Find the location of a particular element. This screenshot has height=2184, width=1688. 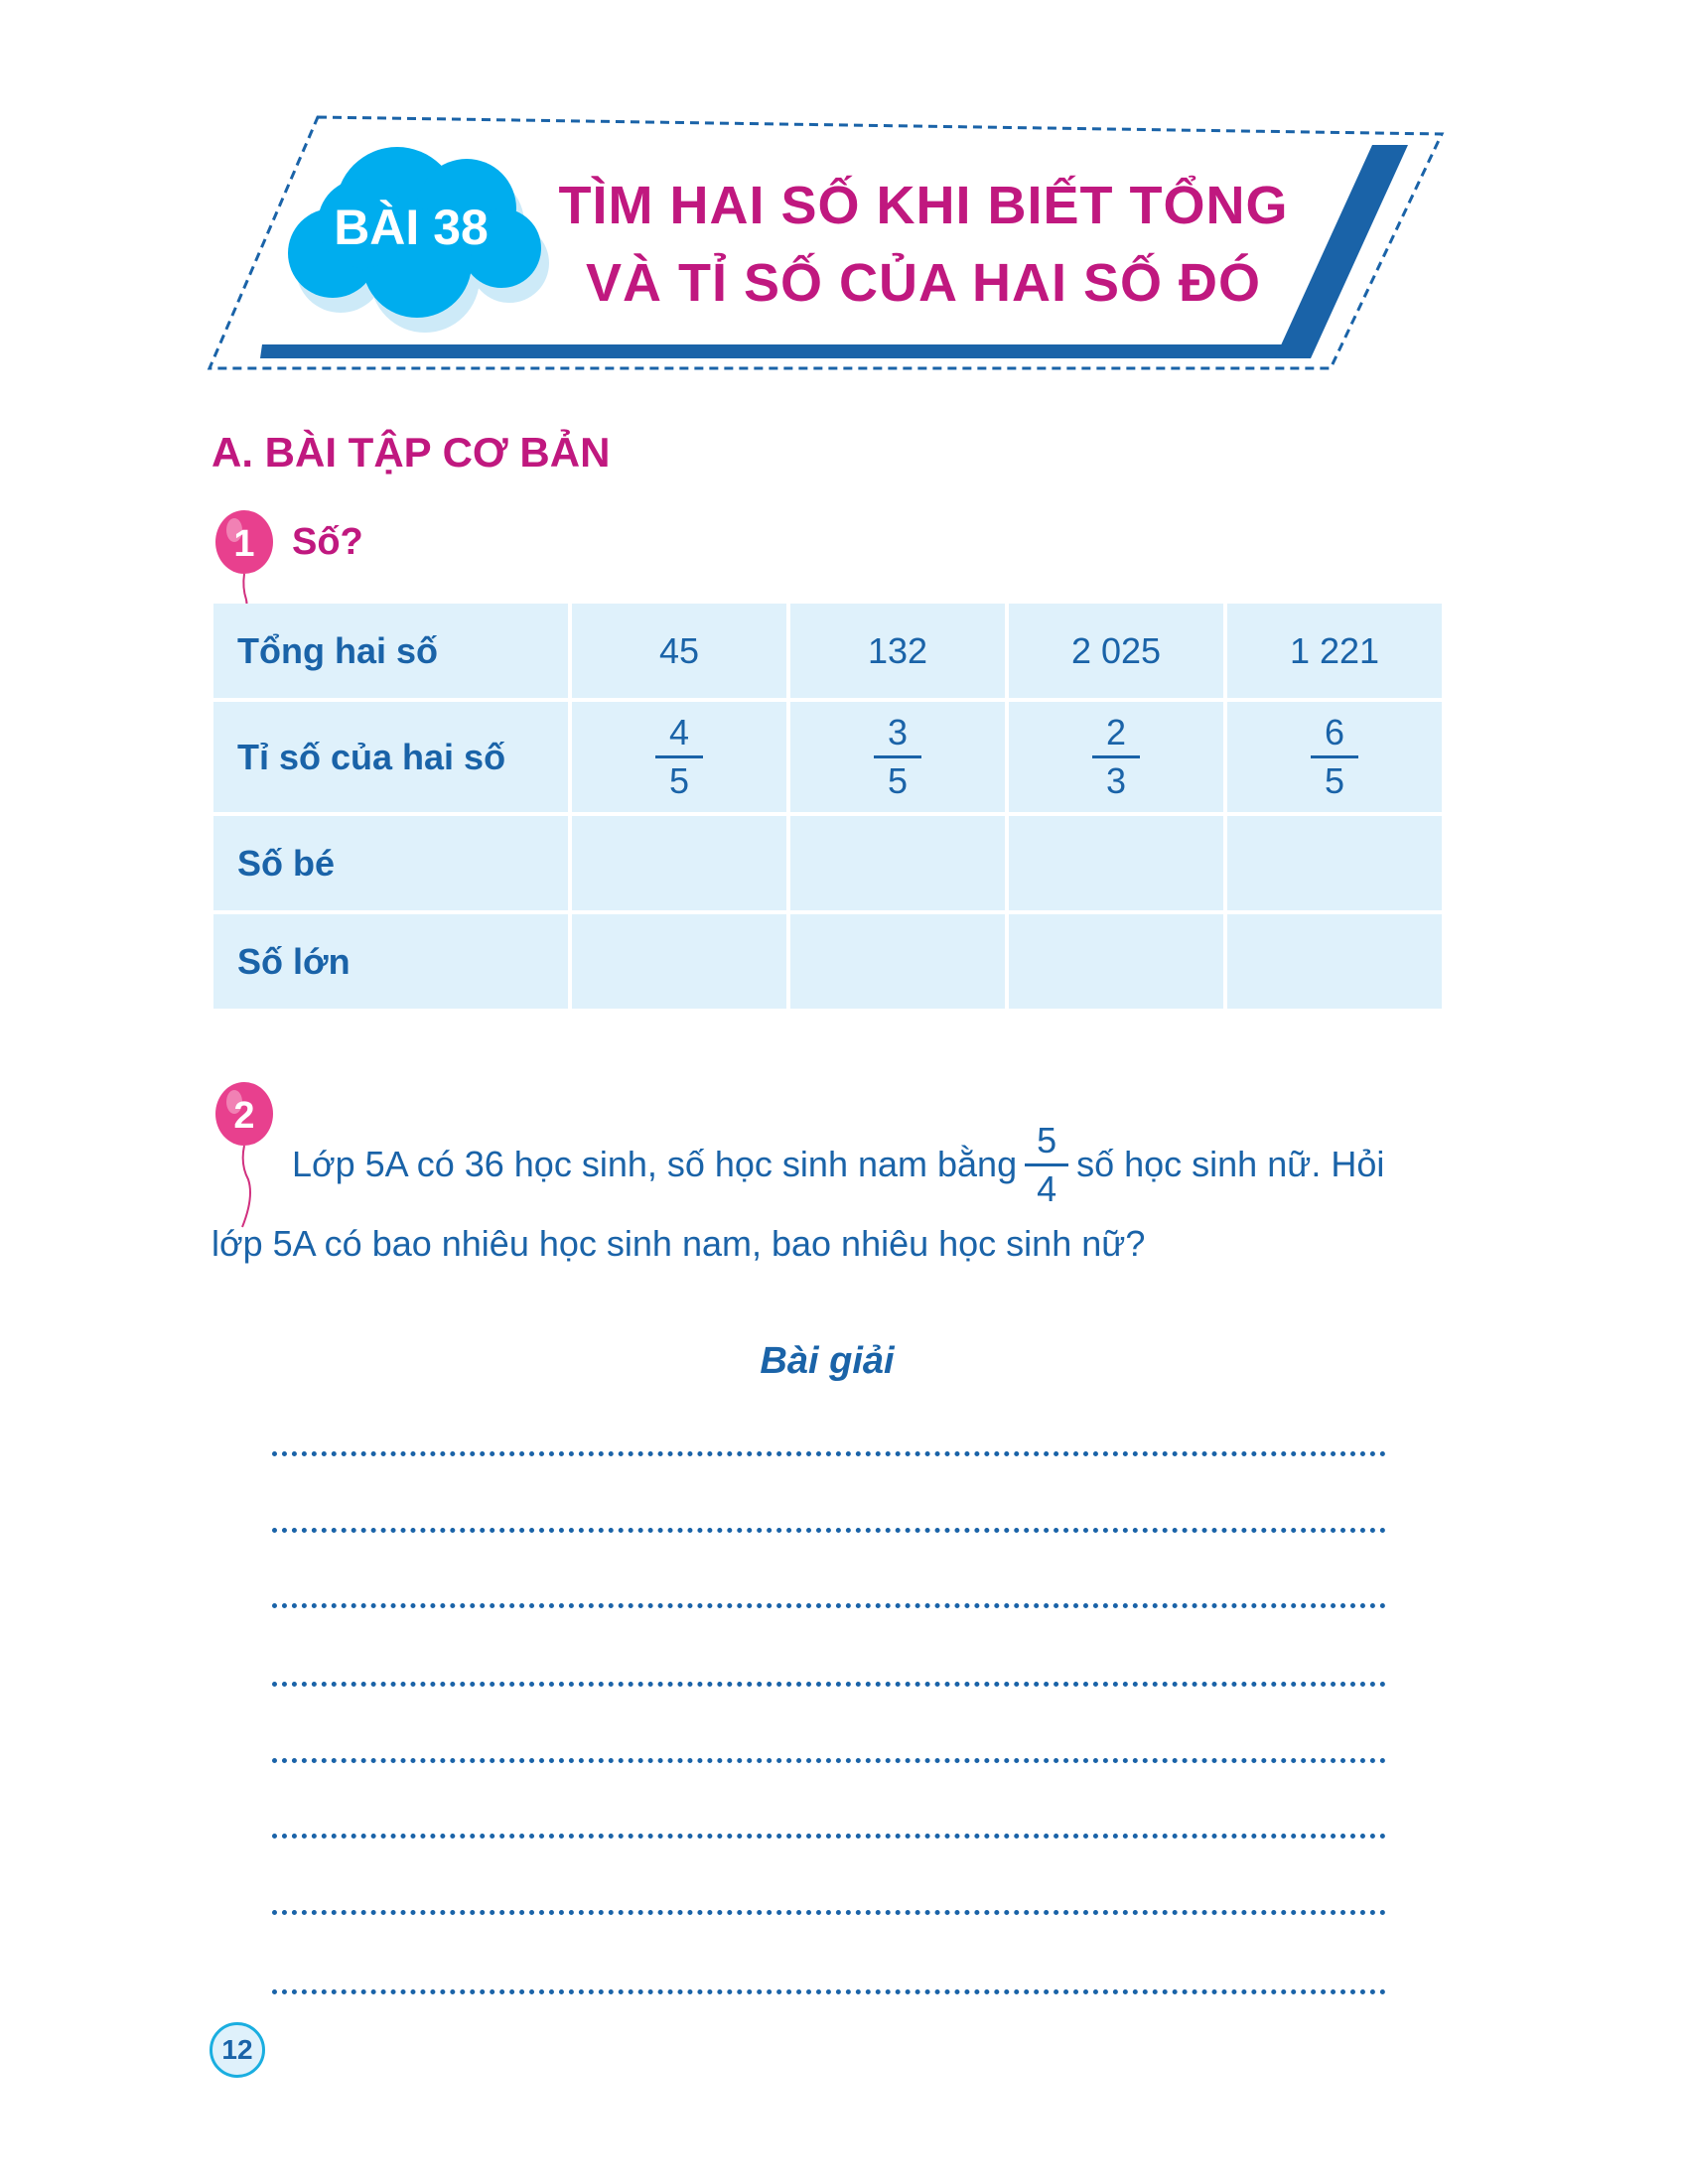

table-cell: 132 is located at coordinates (897, 651).